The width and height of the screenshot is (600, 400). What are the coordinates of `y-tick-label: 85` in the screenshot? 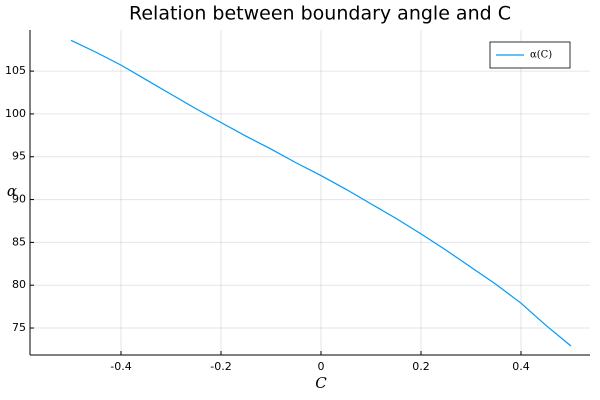 It's located at (19, 241).